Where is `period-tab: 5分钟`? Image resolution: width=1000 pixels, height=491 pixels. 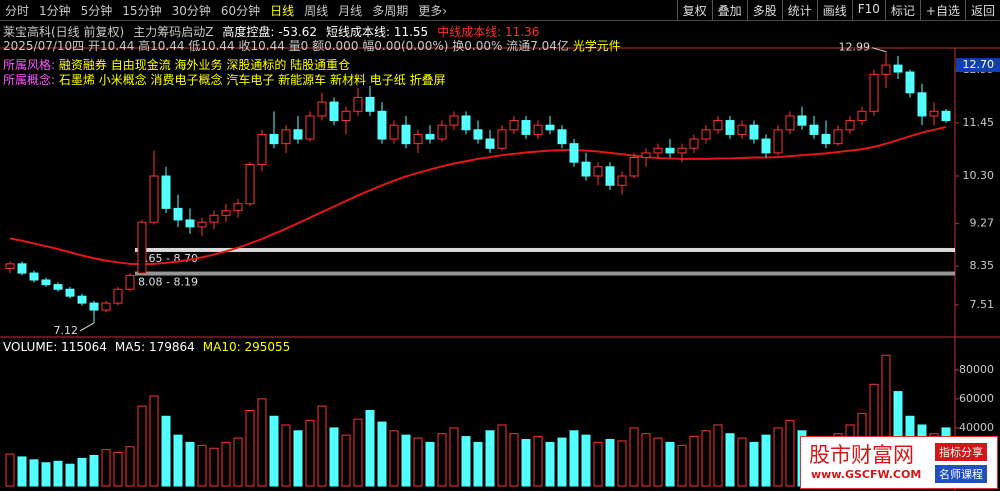
period-tab: 5分钟 is located at coordinates (96, 10).